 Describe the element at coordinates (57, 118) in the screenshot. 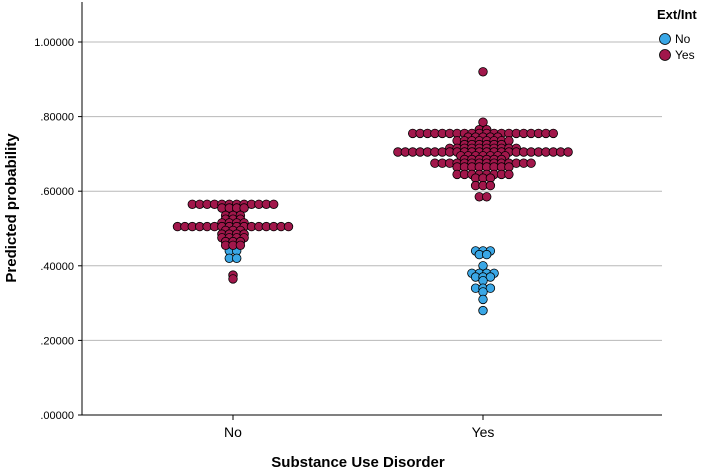

I see `y-tick-label: .80000` at that location.